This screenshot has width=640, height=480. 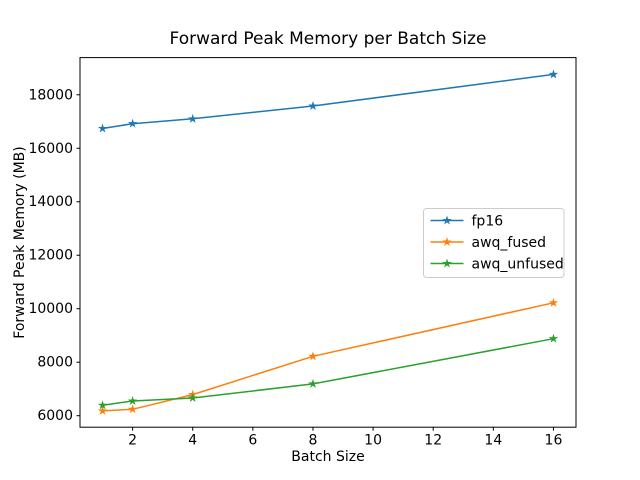 What do you see at coordinates (447, 263) in the screenshot?
I see `legend-marker-awq_unfused` at bounding box center [447, 263].